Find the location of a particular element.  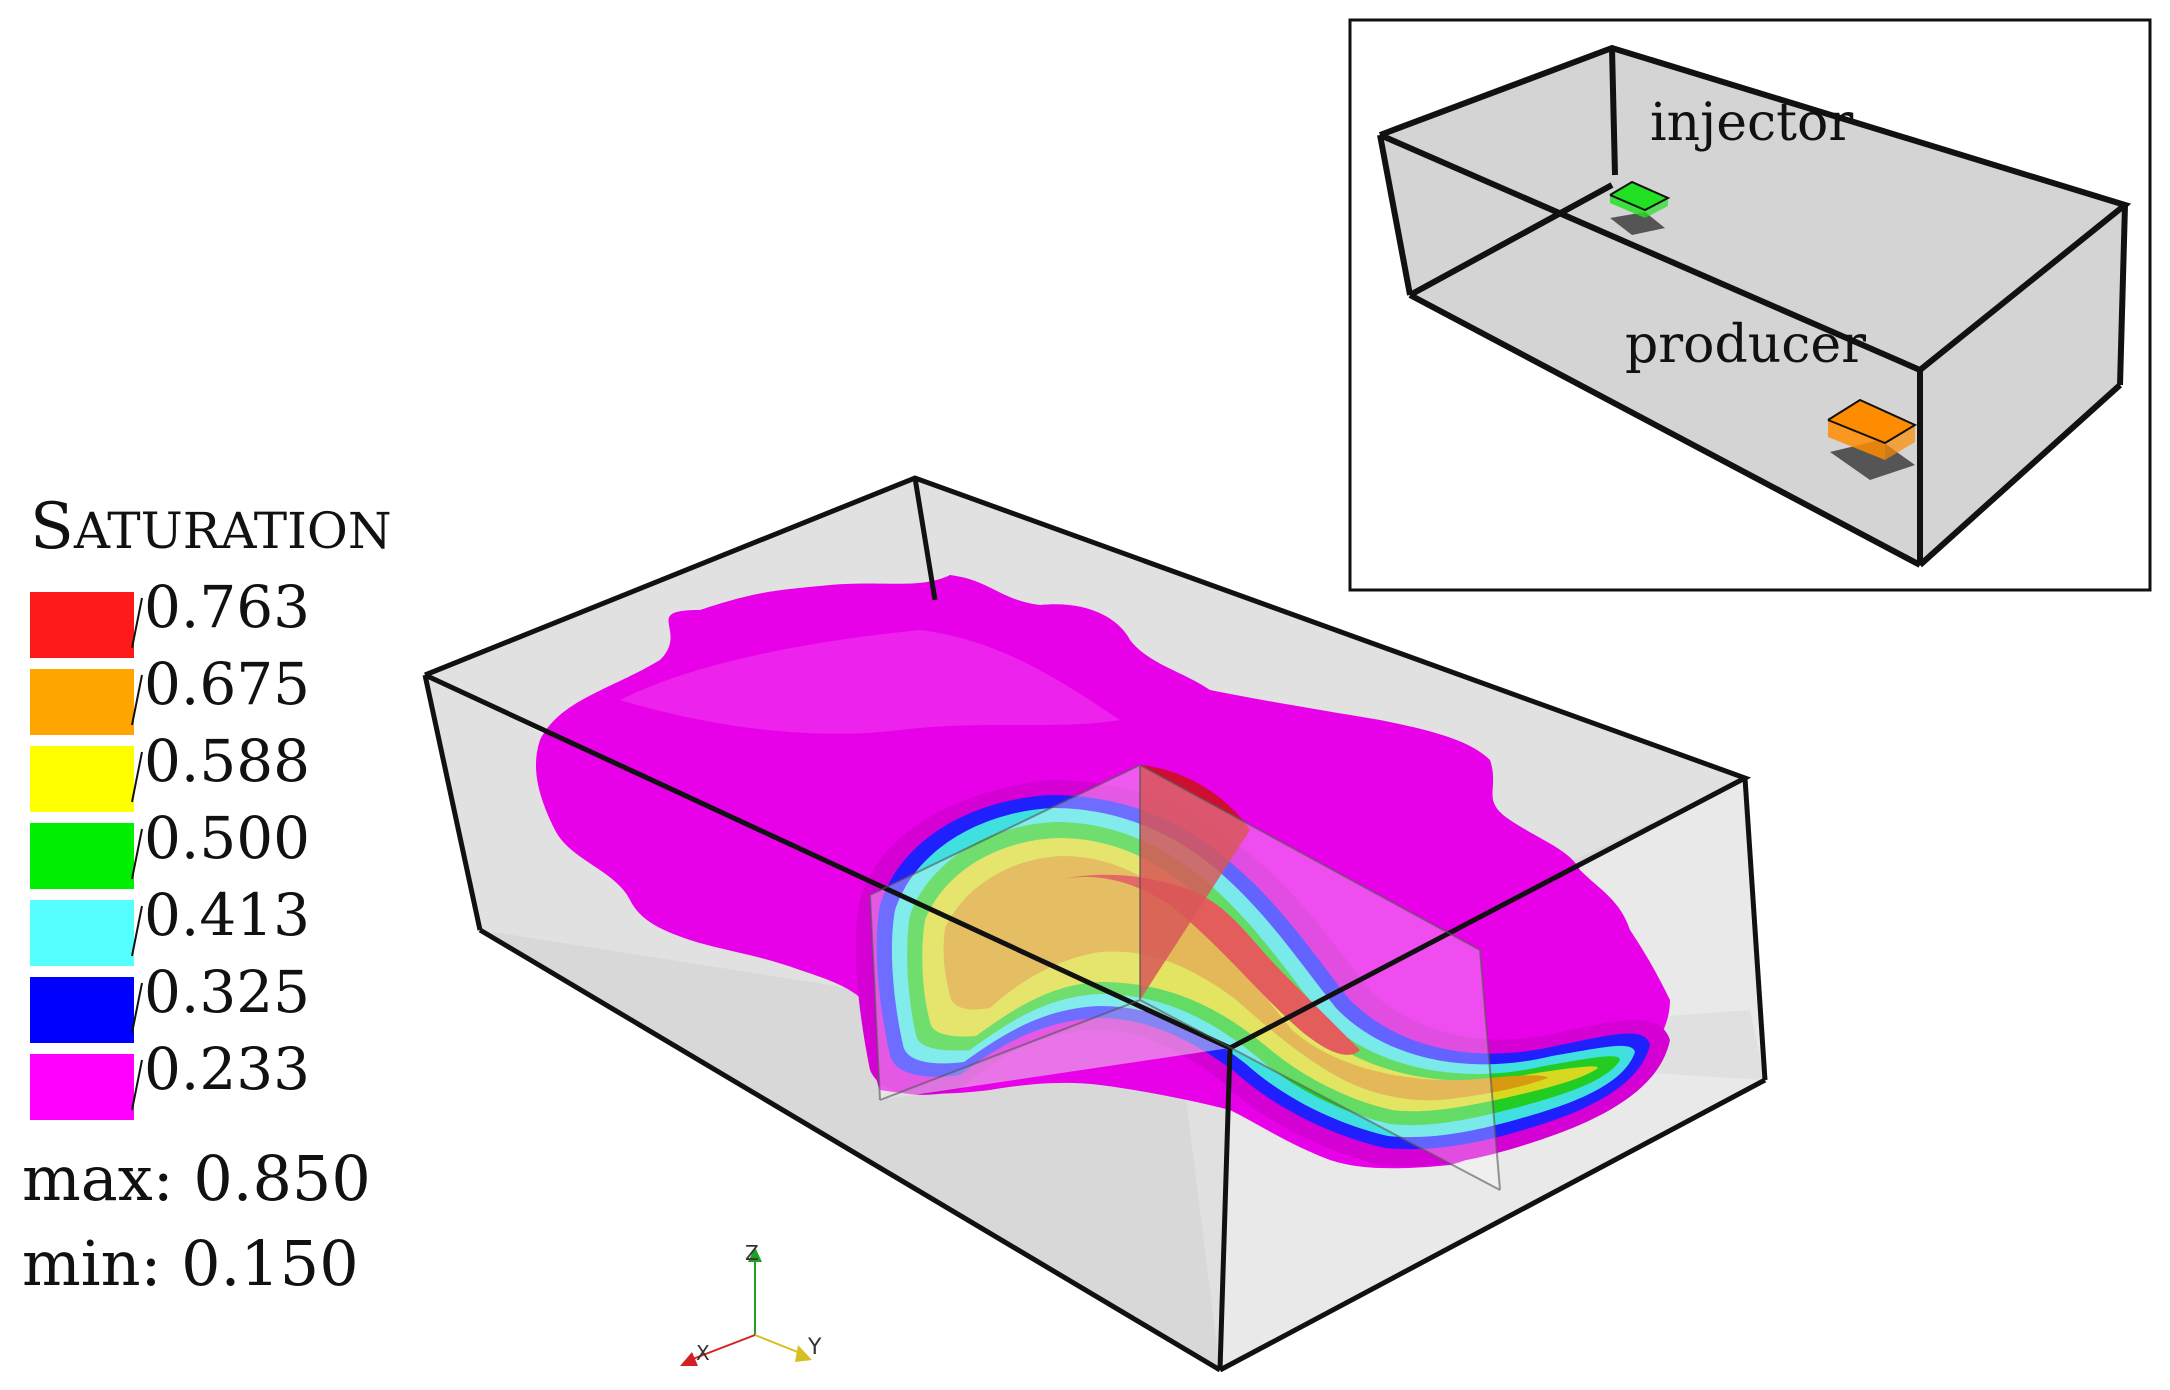

legend-label-1: 0.675 is located at coordinates (227, 684).